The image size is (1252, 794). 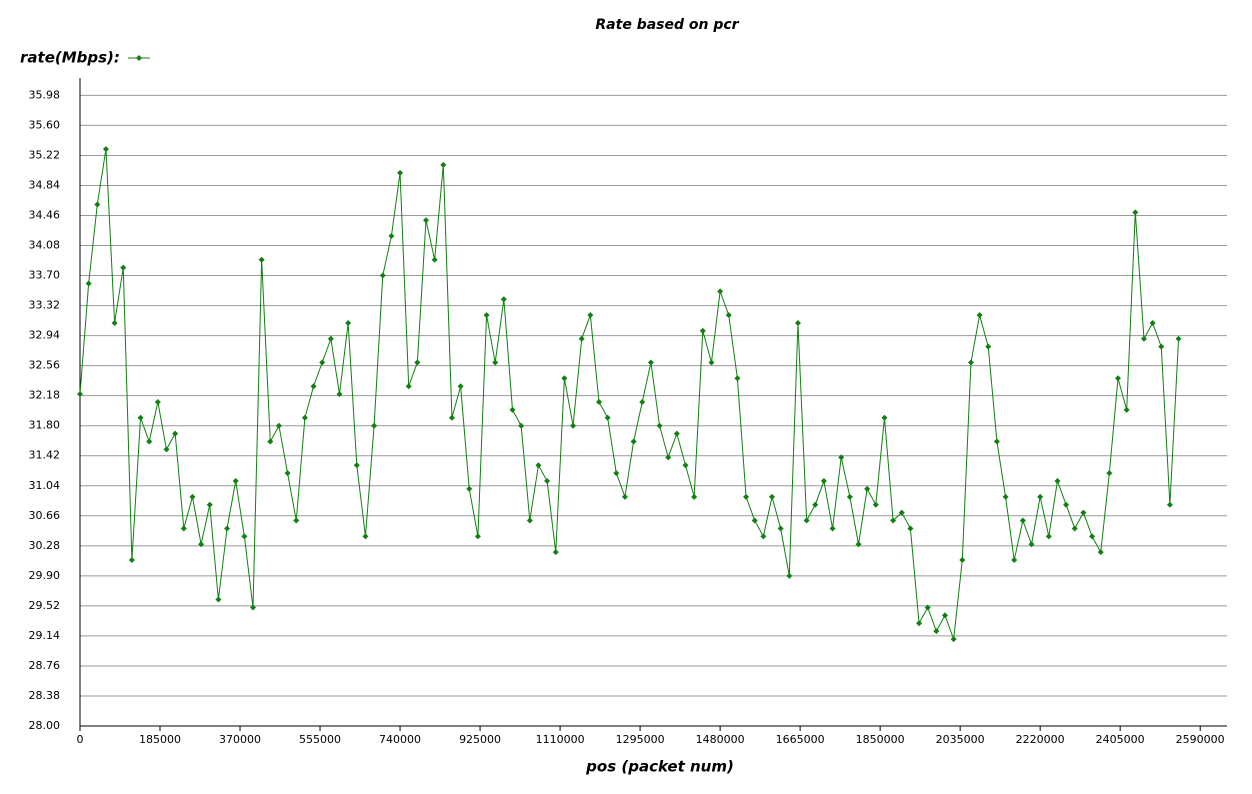 I want to click on y-tick-label: 31.04, so click(x=45, y=485).